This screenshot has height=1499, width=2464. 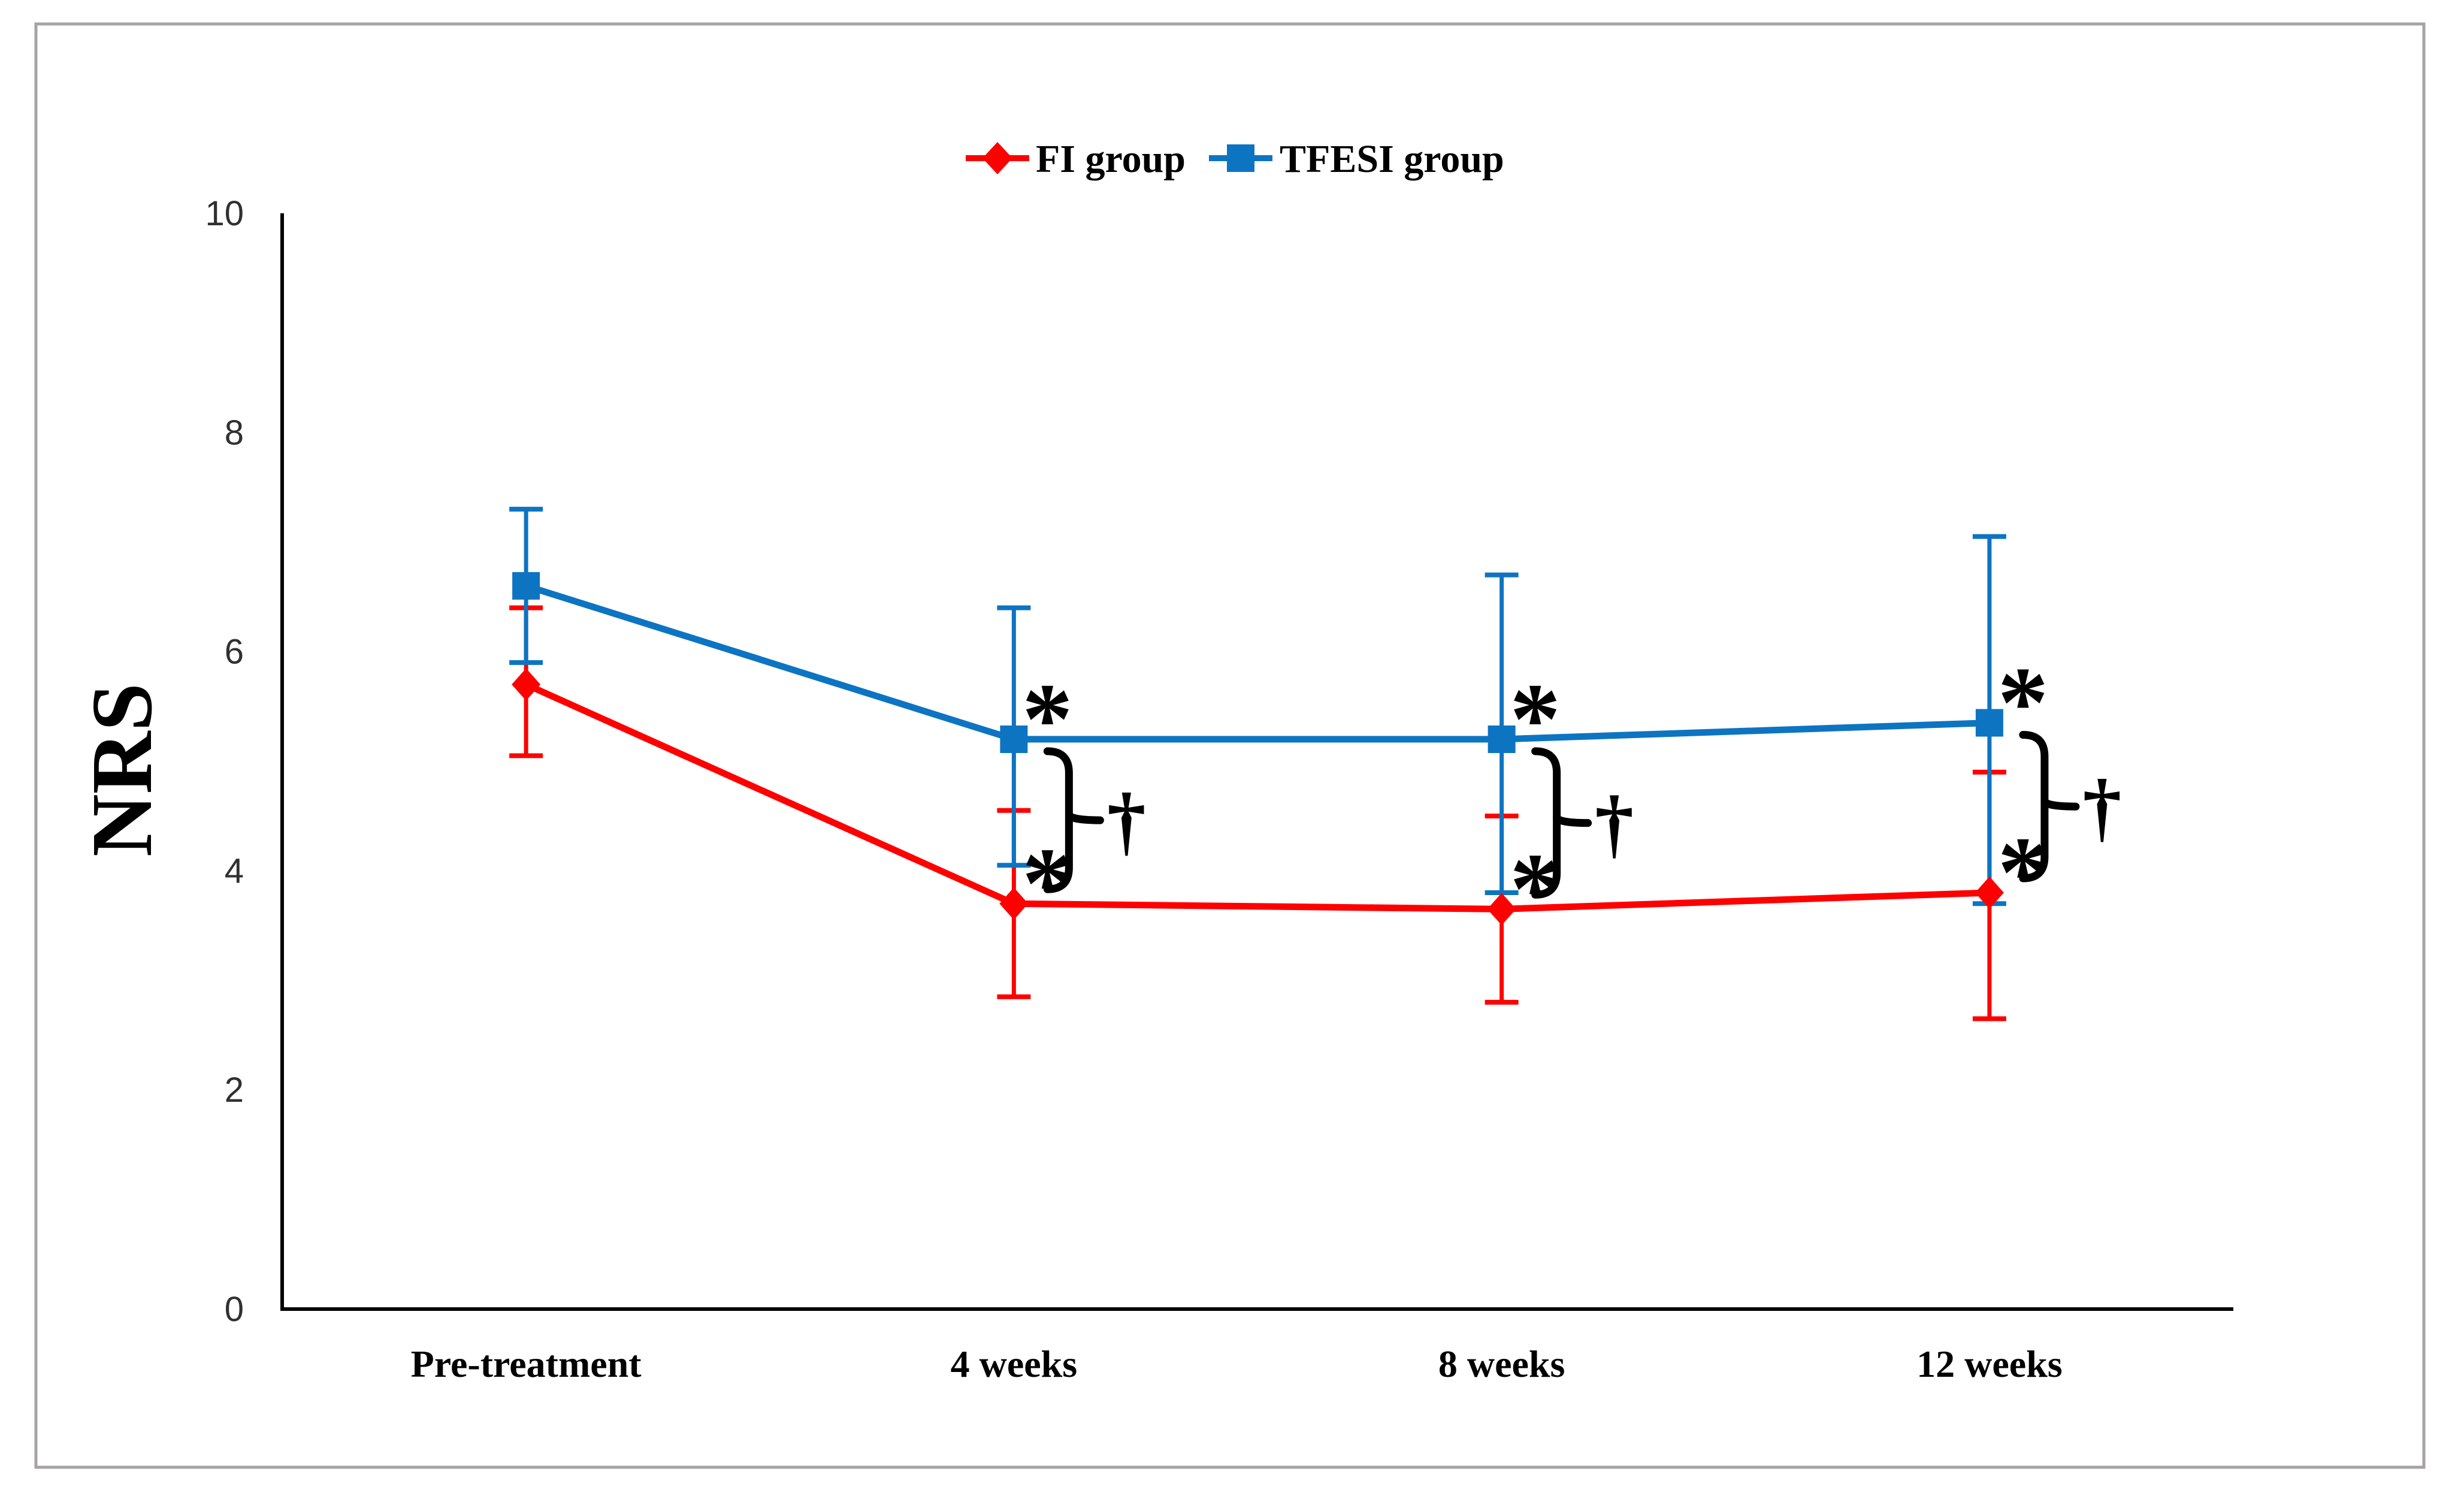 I want to click on legend-label-fi: FI group, so click(x=1111, y=159).